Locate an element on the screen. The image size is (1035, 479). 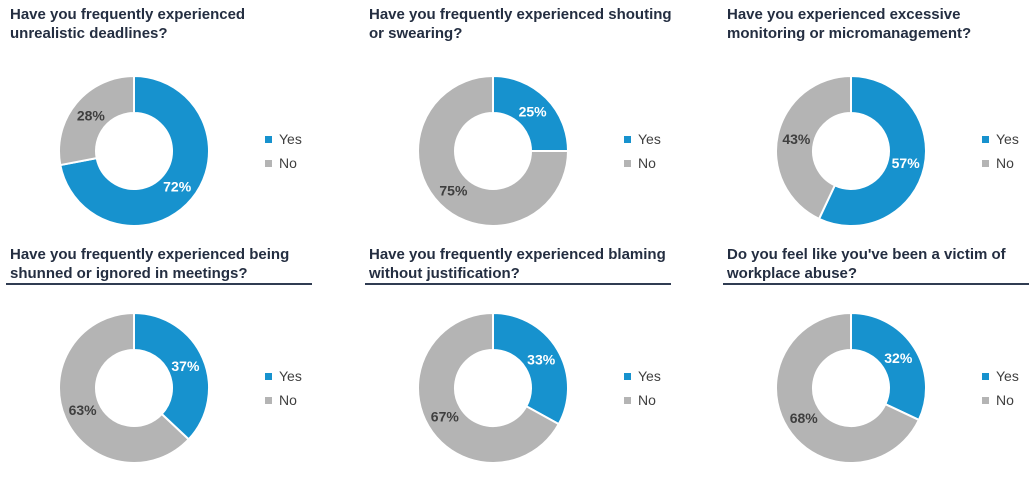
slice-label-yes: 37% is located at coordinates (185, 366).